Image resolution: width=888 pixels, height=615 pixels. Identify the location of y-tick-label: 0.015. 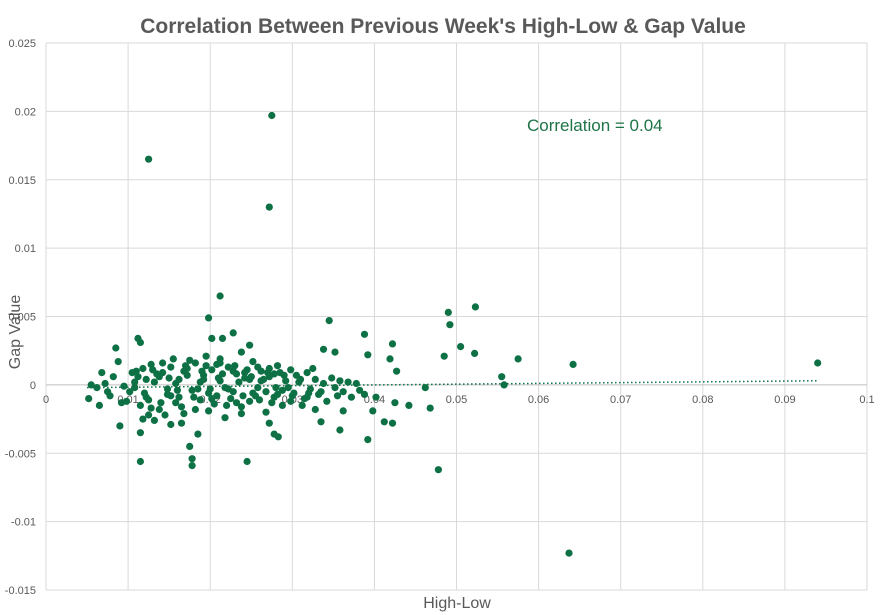
(22, 181).